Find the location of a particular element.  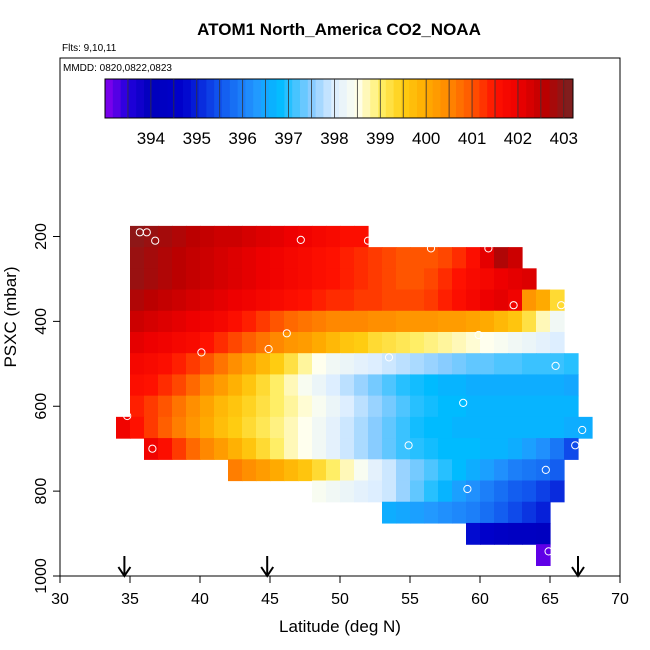

flight-arrow is located at coordinates (578, 567).